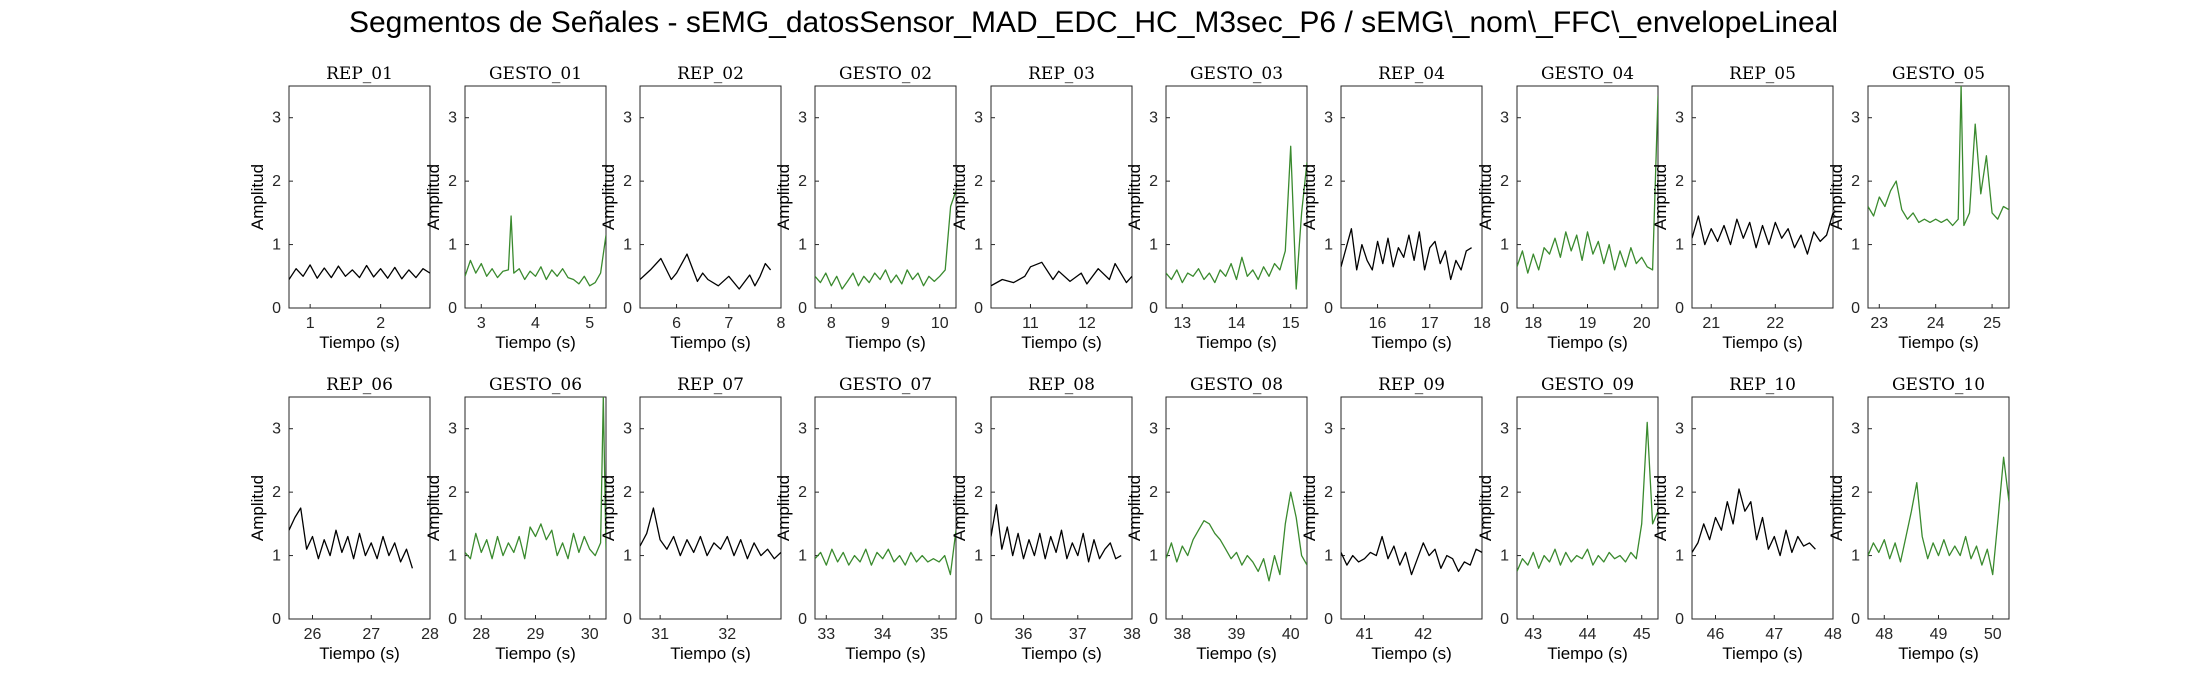  I want to click on subplot-title: GESTO_10, so click(1938, 385).